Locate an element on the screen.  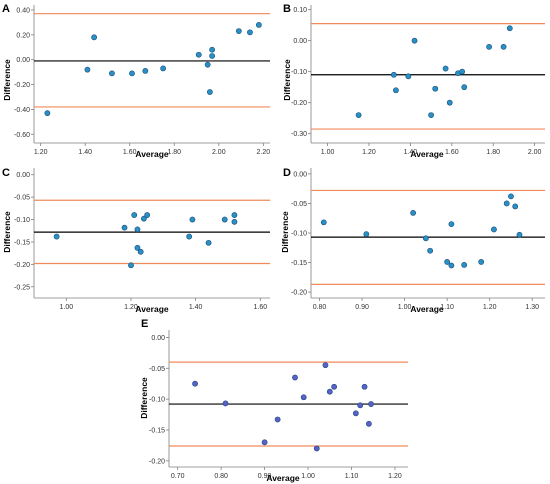
y-tick-label-d: 0.00 is located at coordinates (300, 174).